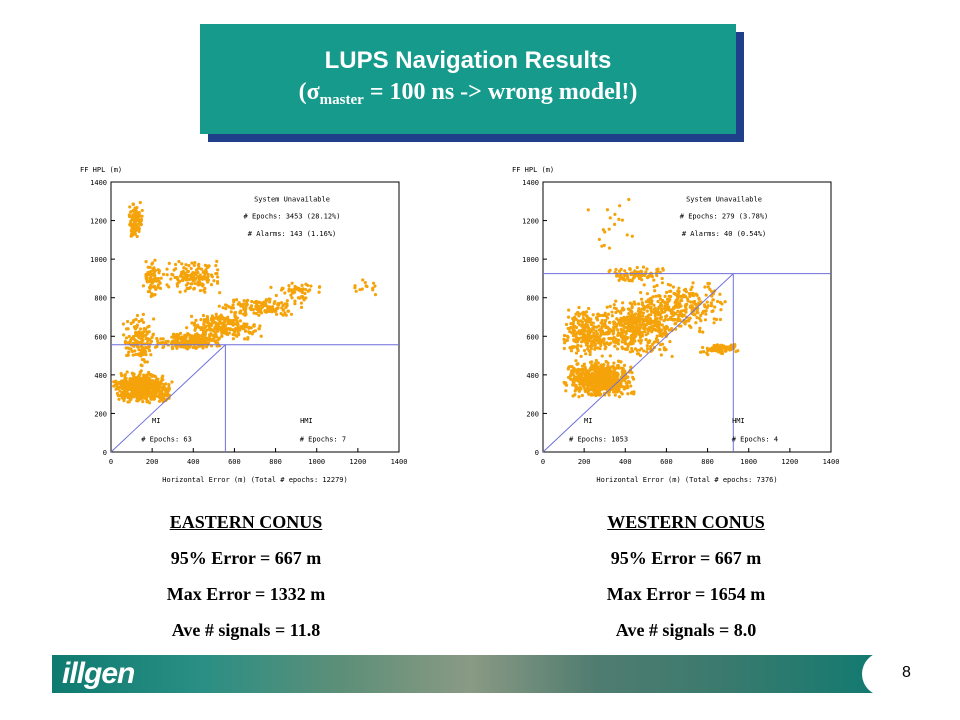  I want to click on x-tick-label: 400, so click(625, 462).